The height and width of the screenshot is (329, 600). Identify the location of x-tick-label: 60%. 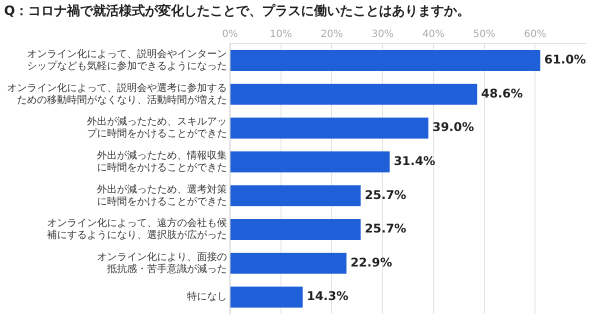
(535, 34).